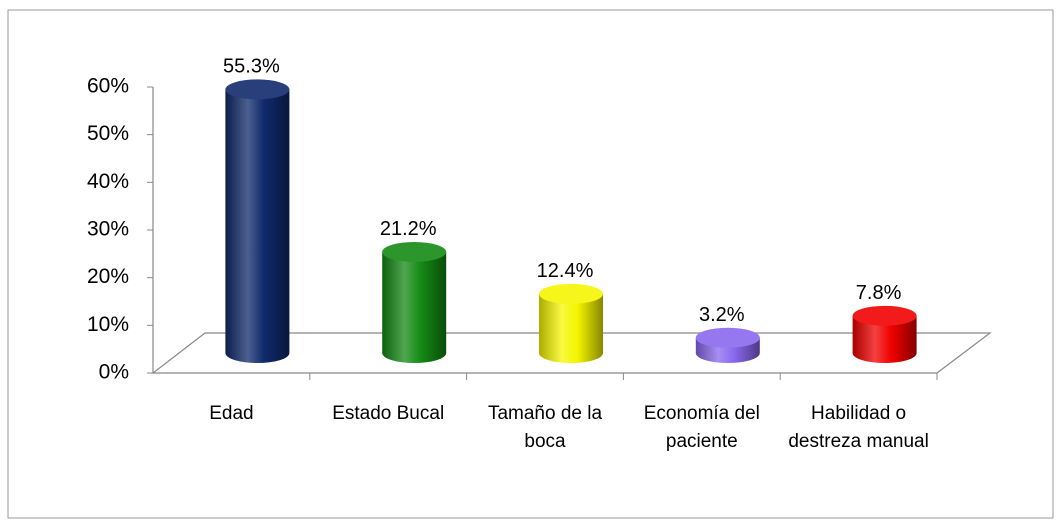 The image size is (1058, 523). What do you see at coordinates (251, 67) in the screenshot?
I see `value-label: 55.3%` at bounding box center [251, 67].